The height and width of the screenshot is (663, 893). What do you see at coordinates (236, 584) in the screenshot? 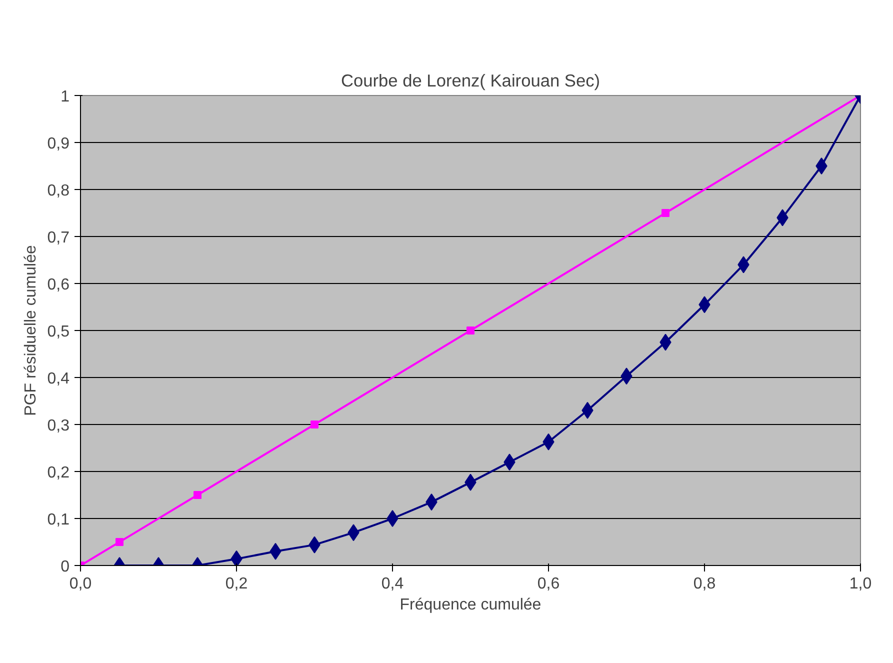
I see `x-tick-label: 0,2` at bounding box center [236, 584].